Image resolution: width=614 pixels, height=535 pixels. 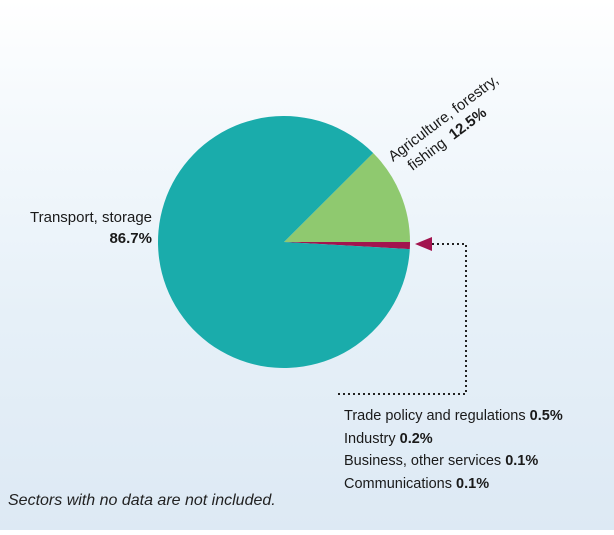 I want to click on connector-line, so click(x=402, y=319).